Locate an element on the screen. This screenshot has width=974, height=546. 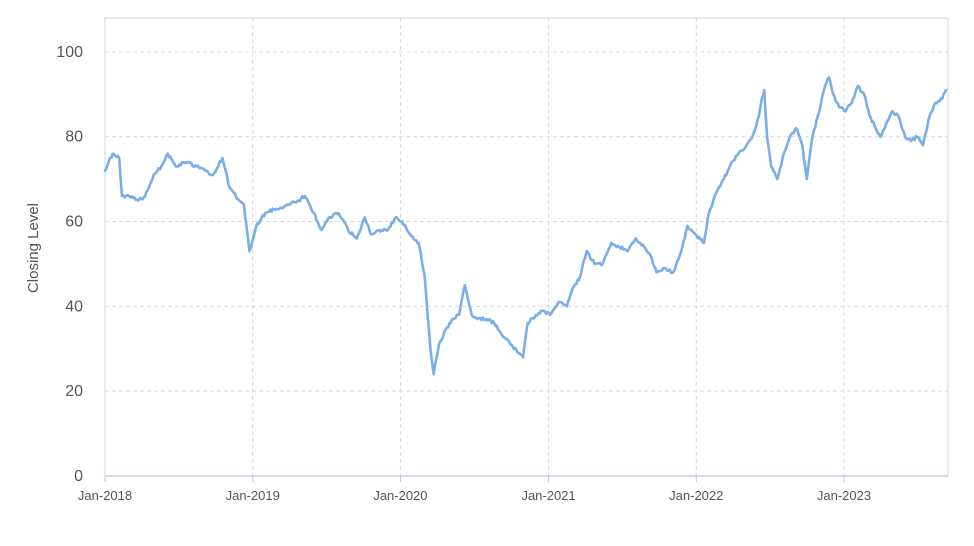
x-tick-label: Jan-2022 is located at coordinates (696, 495).